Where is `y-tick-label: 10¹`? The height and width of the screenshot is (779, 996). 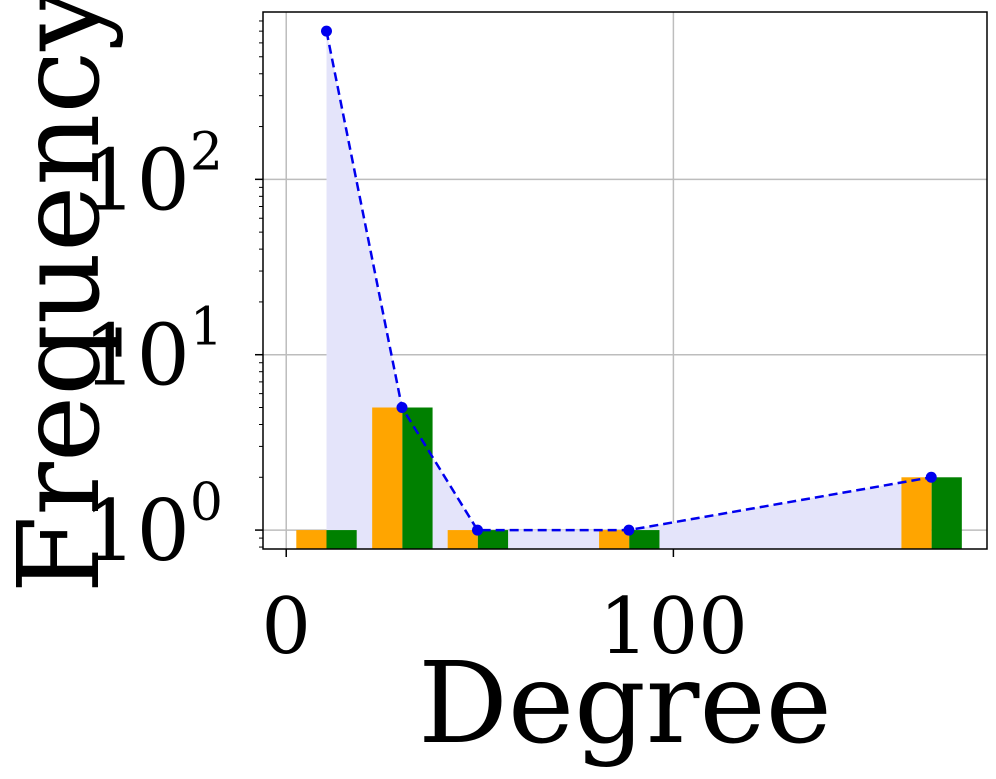 y-tick-label: 10¹ is located at coordinates (153, 351).